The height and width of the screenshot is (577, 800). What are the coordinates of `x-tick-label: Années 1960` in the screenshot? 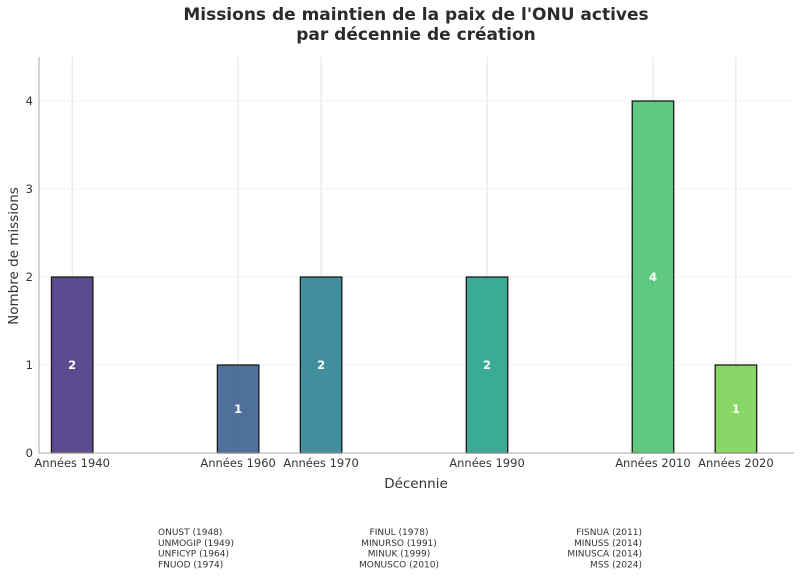 It's located at (238, 463).